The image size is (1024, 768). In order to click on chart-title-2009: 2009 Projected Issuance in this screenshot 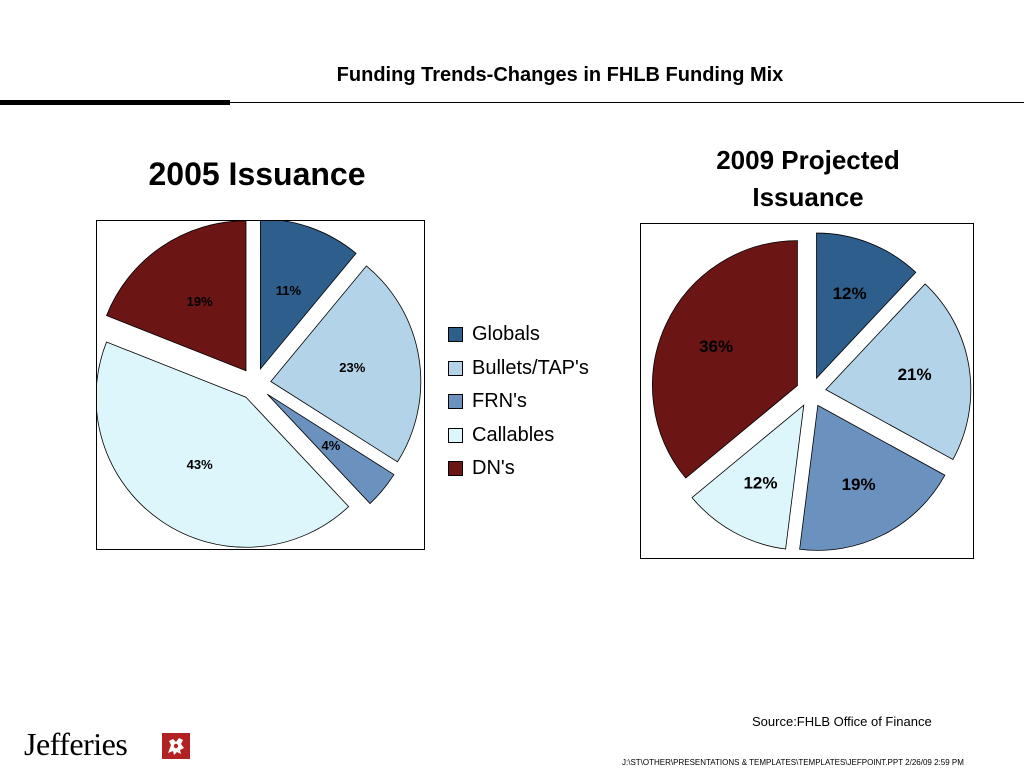, I will do `click(808, 178)`.